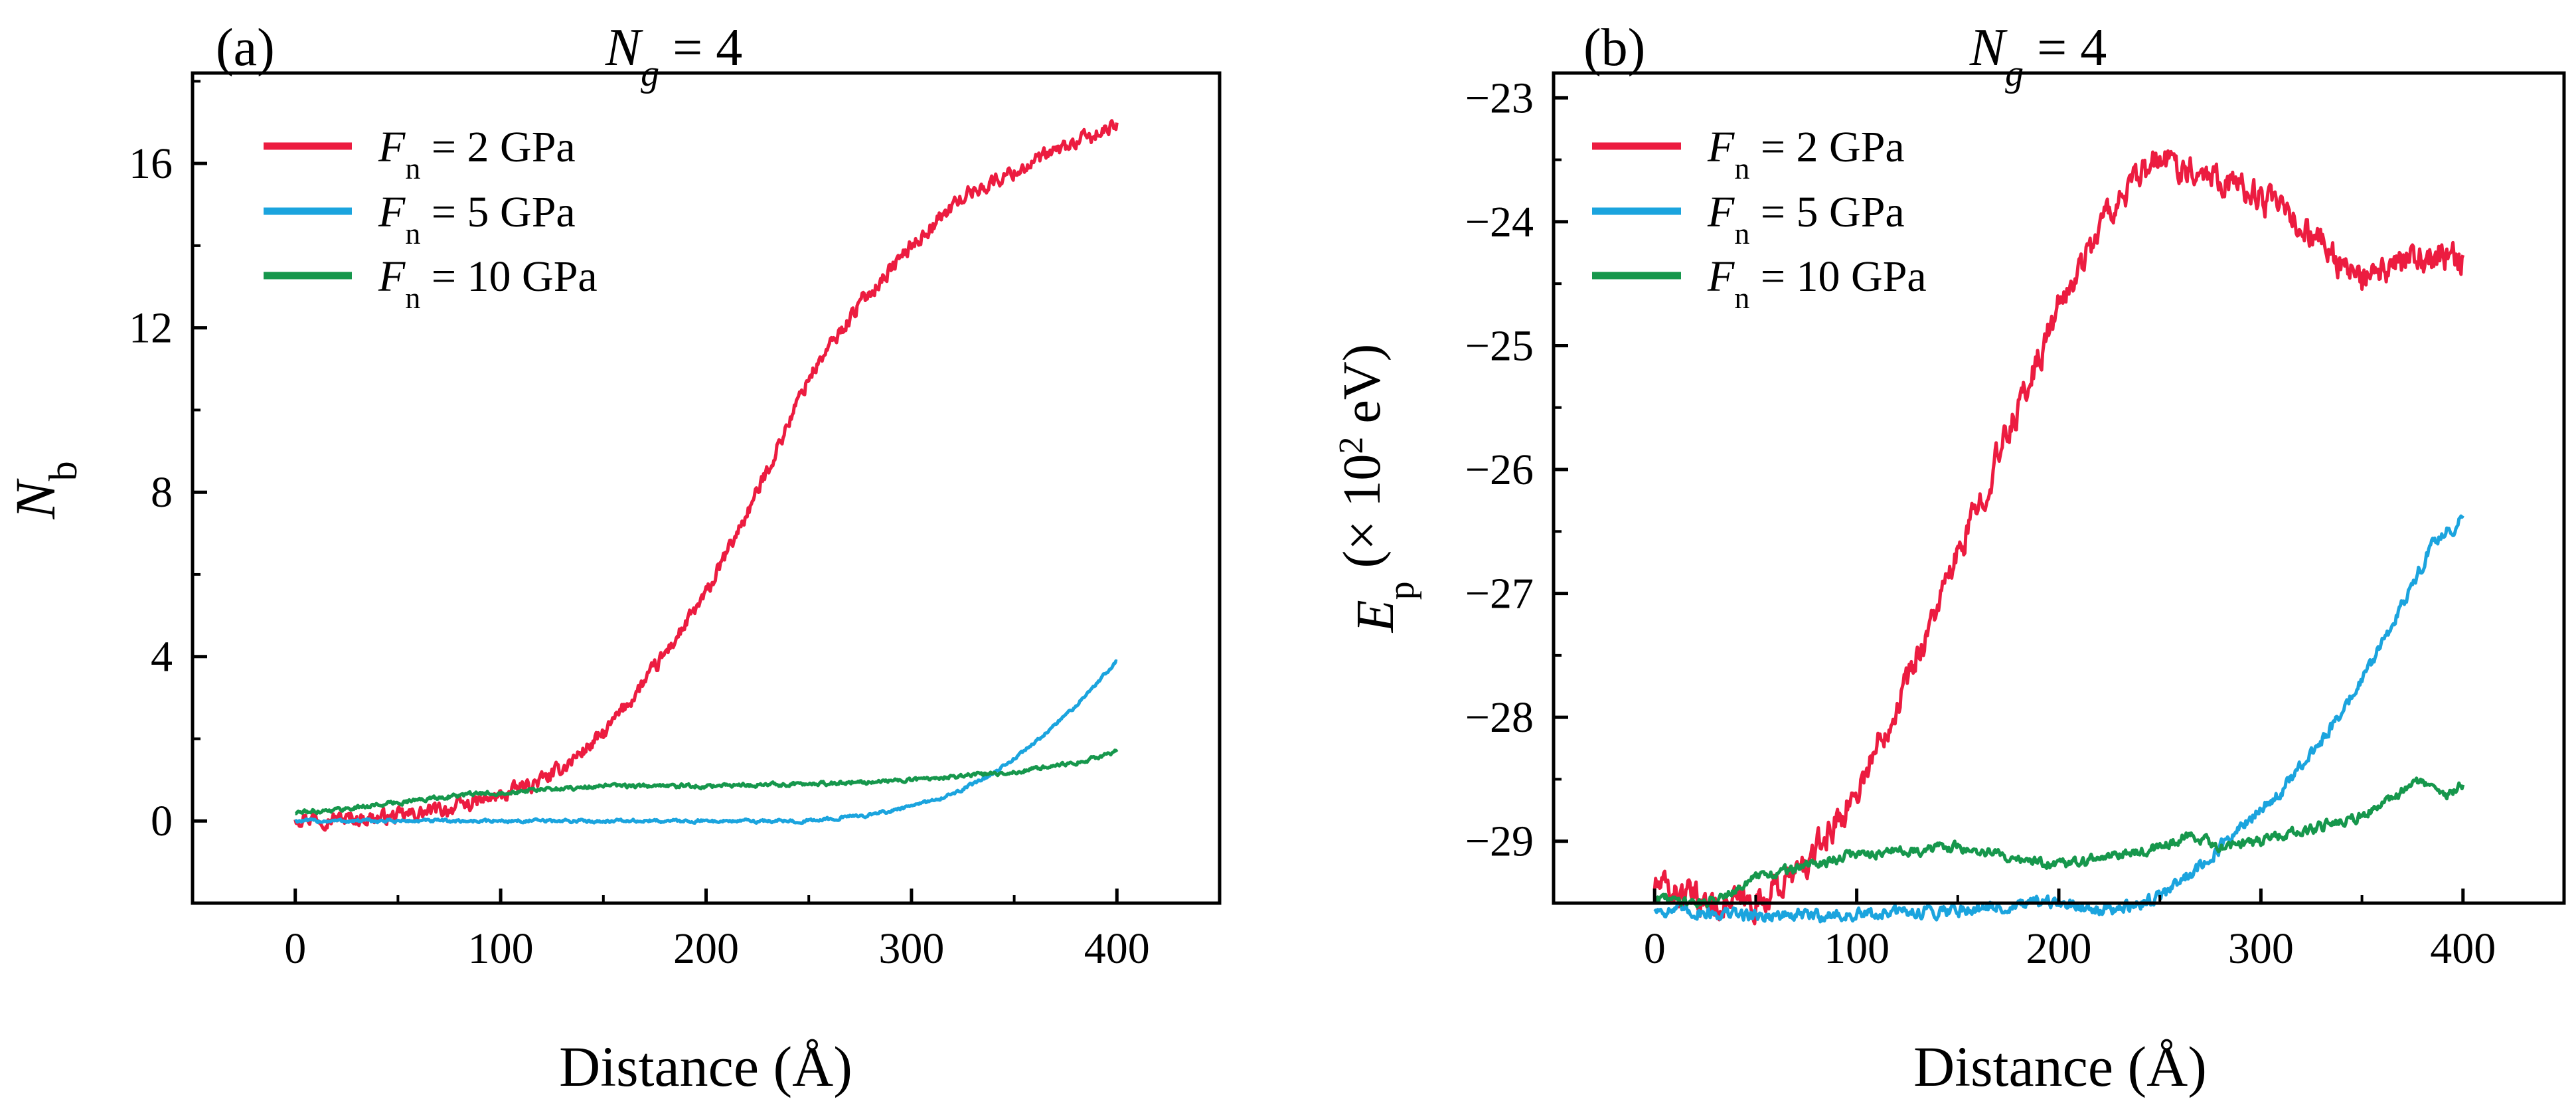 The width and height of the screenshot is (2576, 1111). Describe the element at coordinates (295, 948) in the screenshot. I see `x-tick-label-a-0: 0` at that location.